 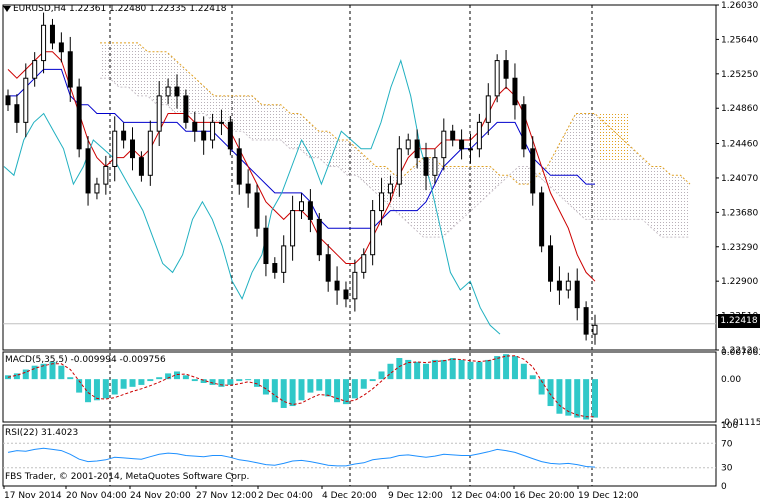 What do you see at coordinates (739, 40) in the screenshot?
I see `price-tick-1: 1.25640` at bounding box center [739, 40].